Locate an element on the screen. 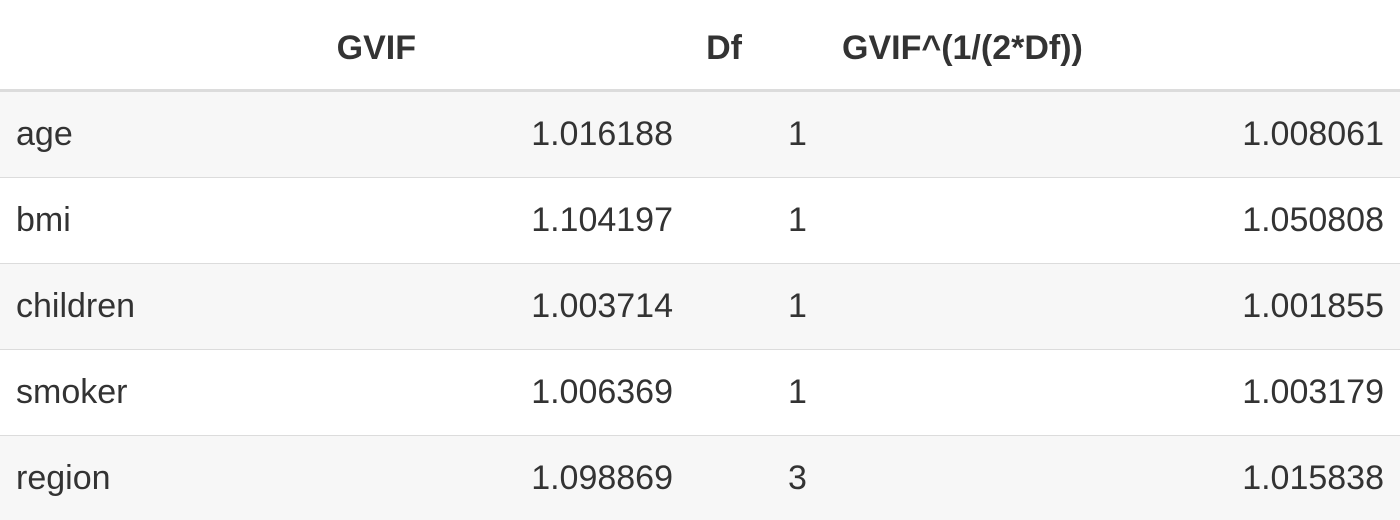 The image size is (1400, 520). header-gvif: GVIF is located at coordinates (376, 48).